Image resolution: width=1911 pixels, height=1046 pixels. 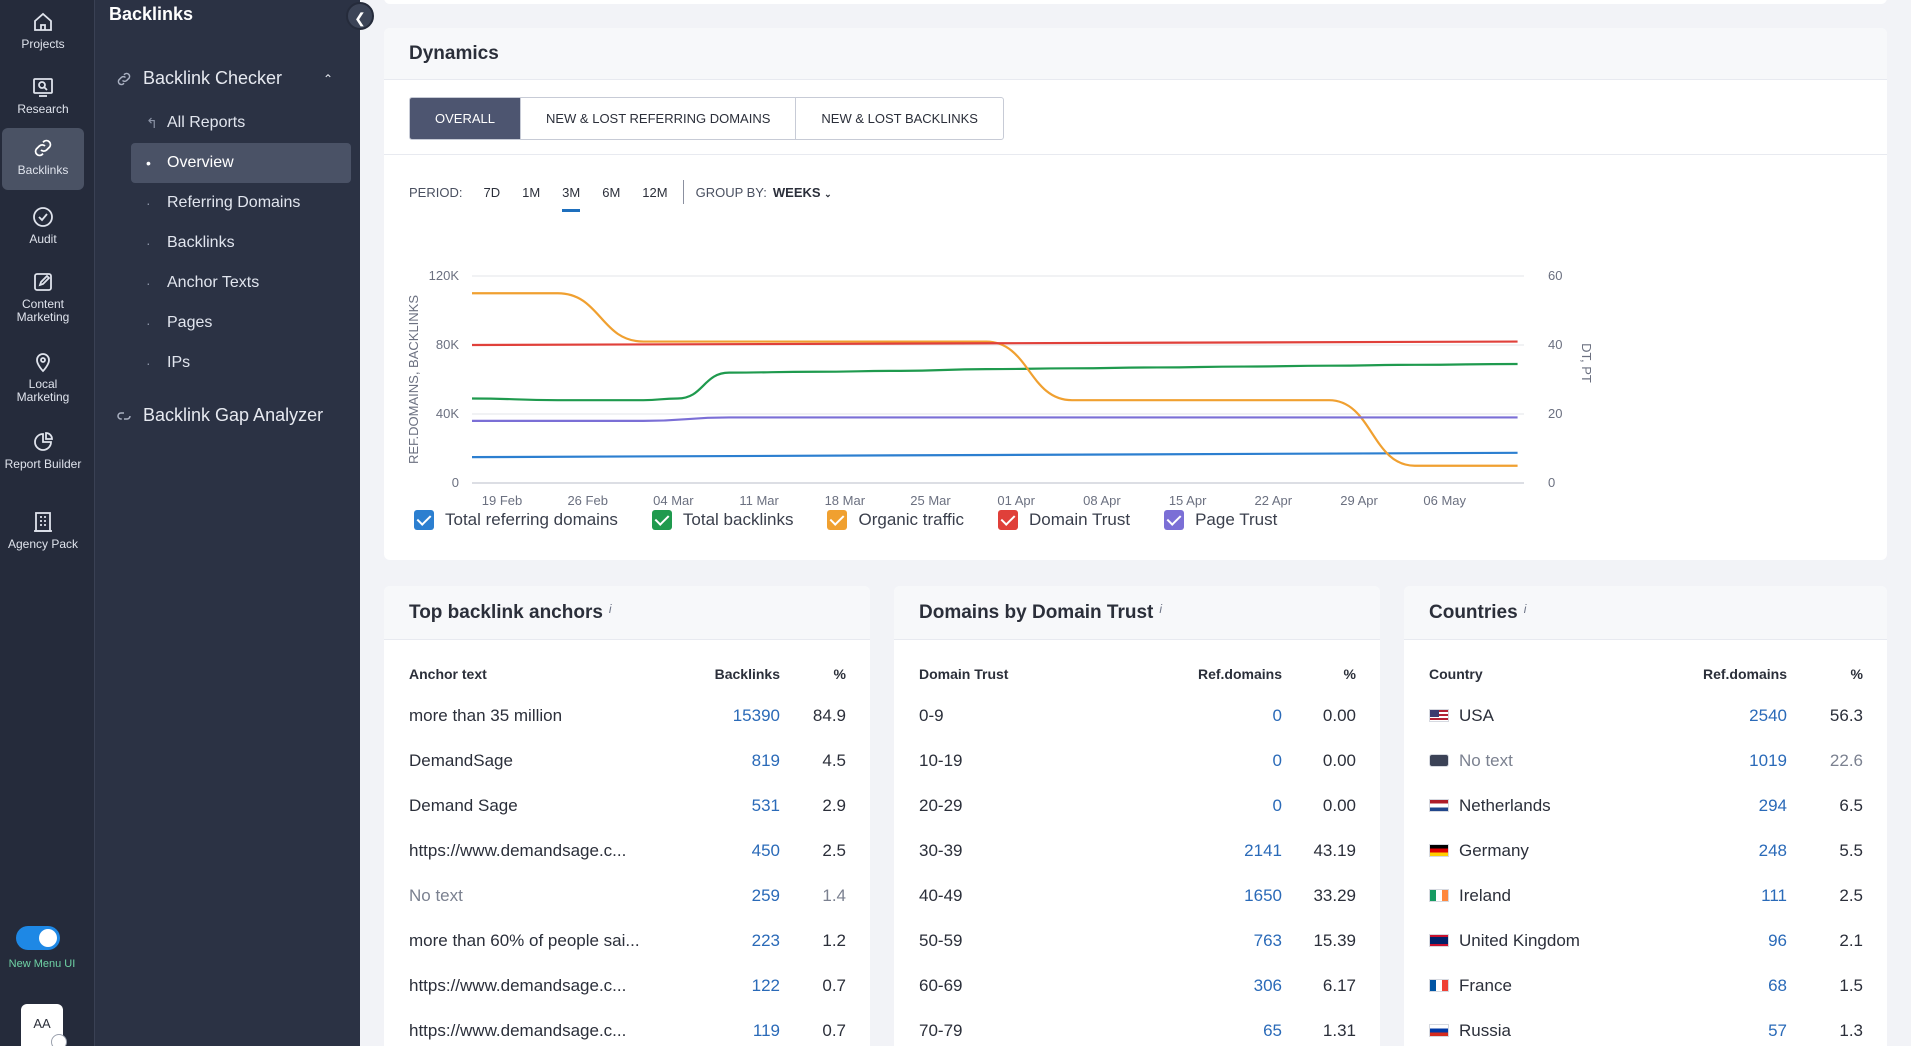 What do you see at coordinates (1263, 850) in the screenshot?
I see `ref-domains-link: 2141` at bounding box center [1263, 850].